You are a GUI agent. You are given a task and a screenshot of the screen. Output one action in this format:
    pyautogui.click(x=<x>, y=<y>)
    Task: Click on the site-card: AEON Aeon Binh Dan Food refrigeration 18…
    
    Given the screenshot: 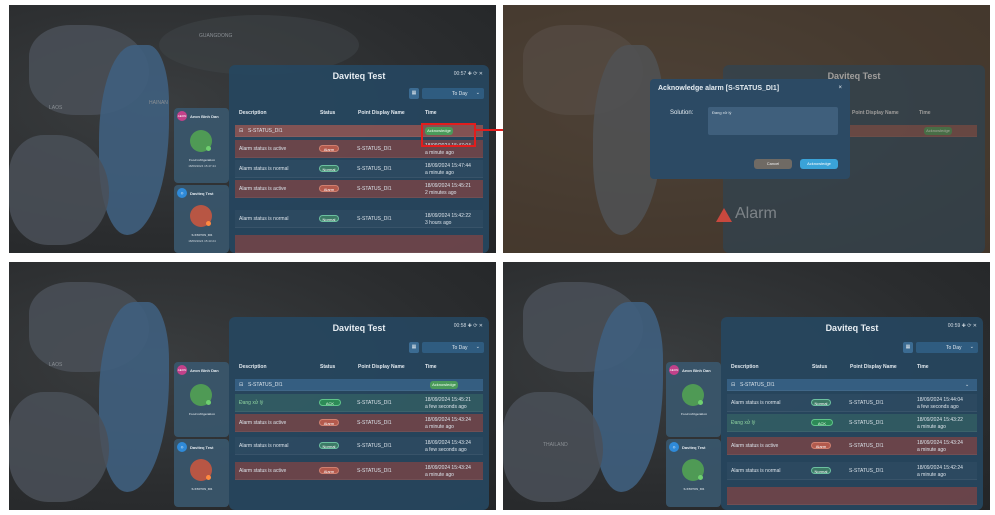 What is the action you would take?
    pyautogui.click(x=201, y=145)
    